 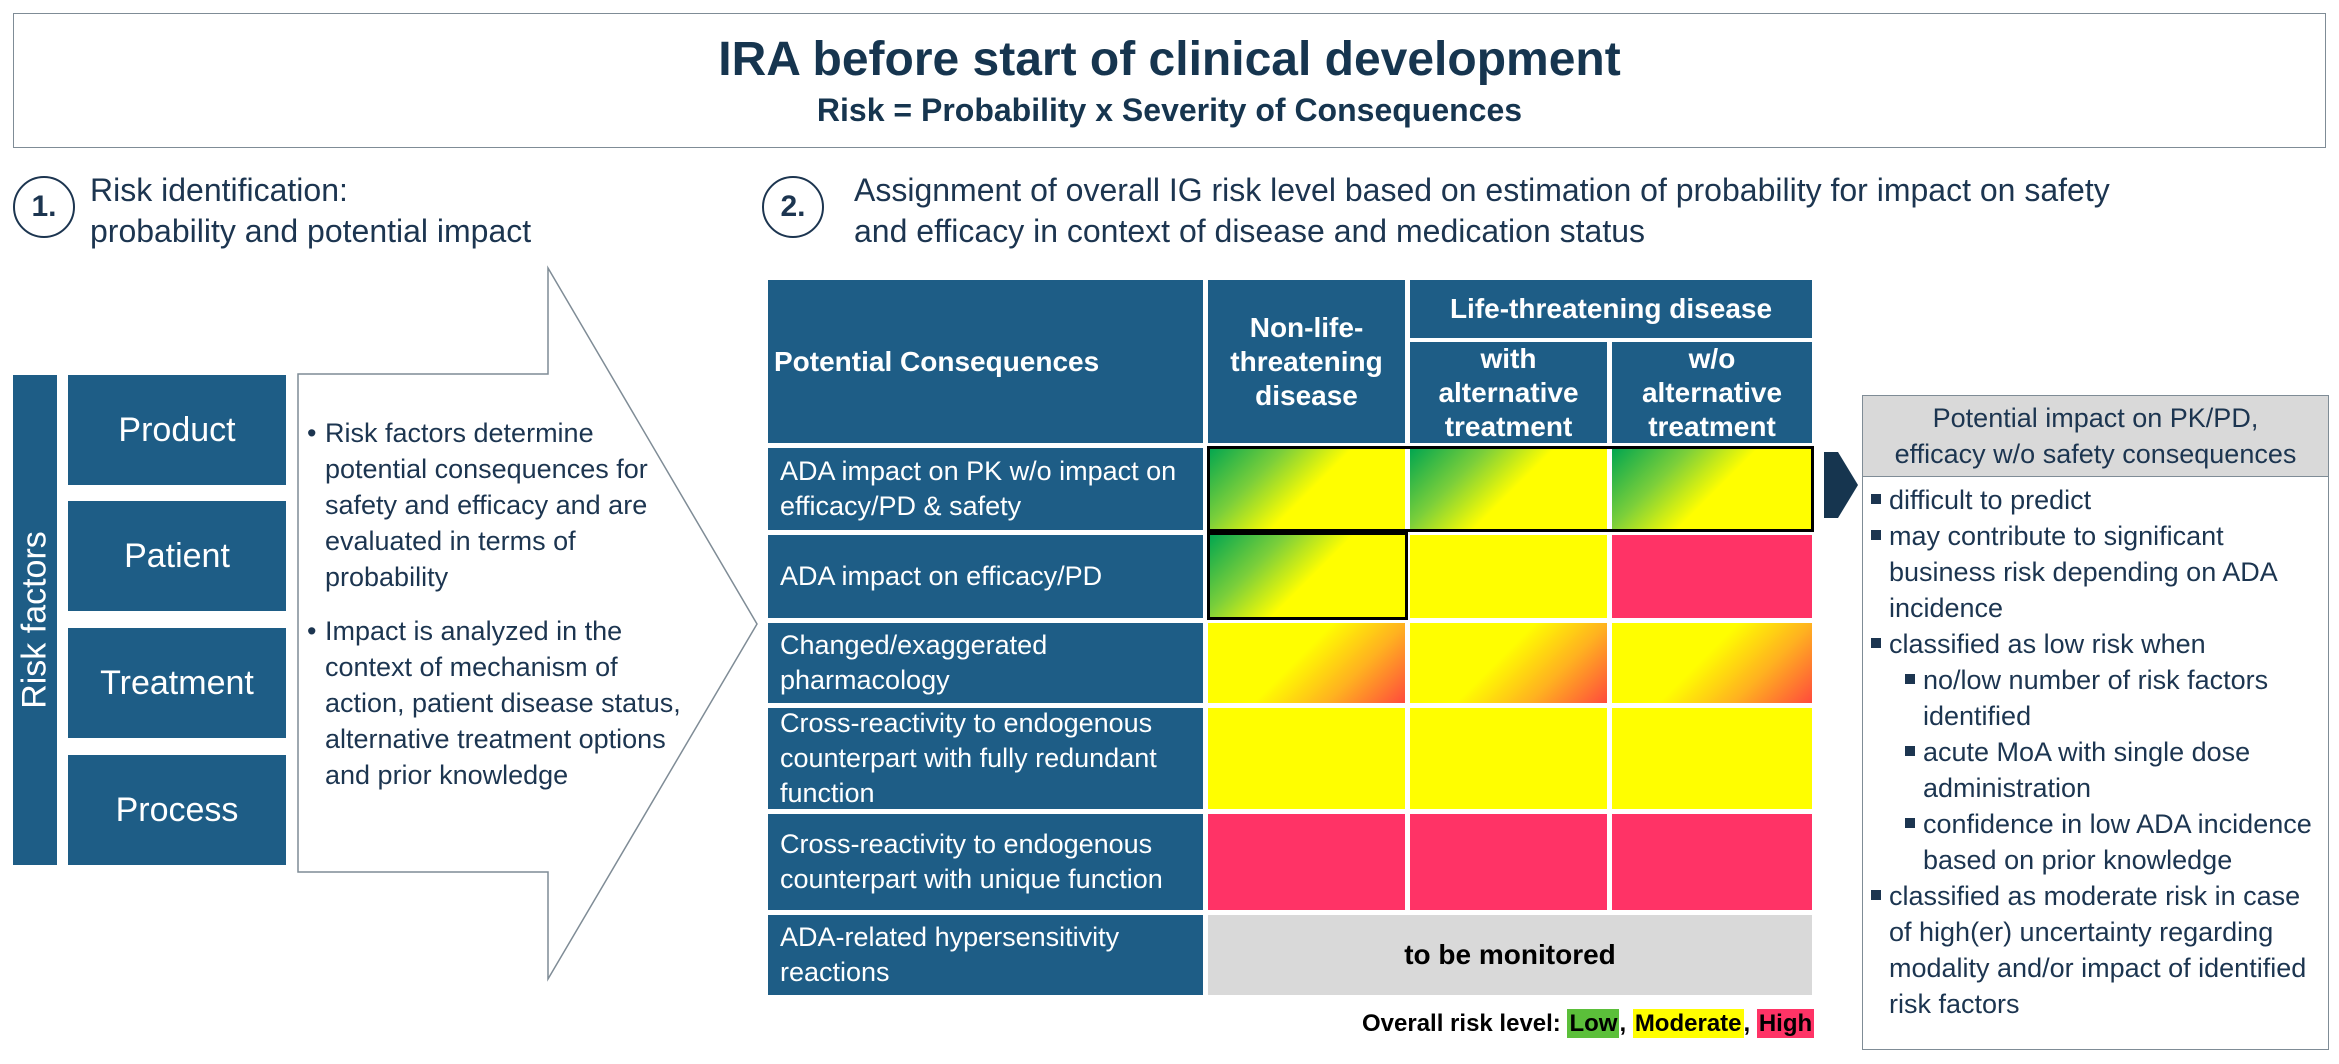 I want to click on section-2-number: 2., so click(x=793, y=207).